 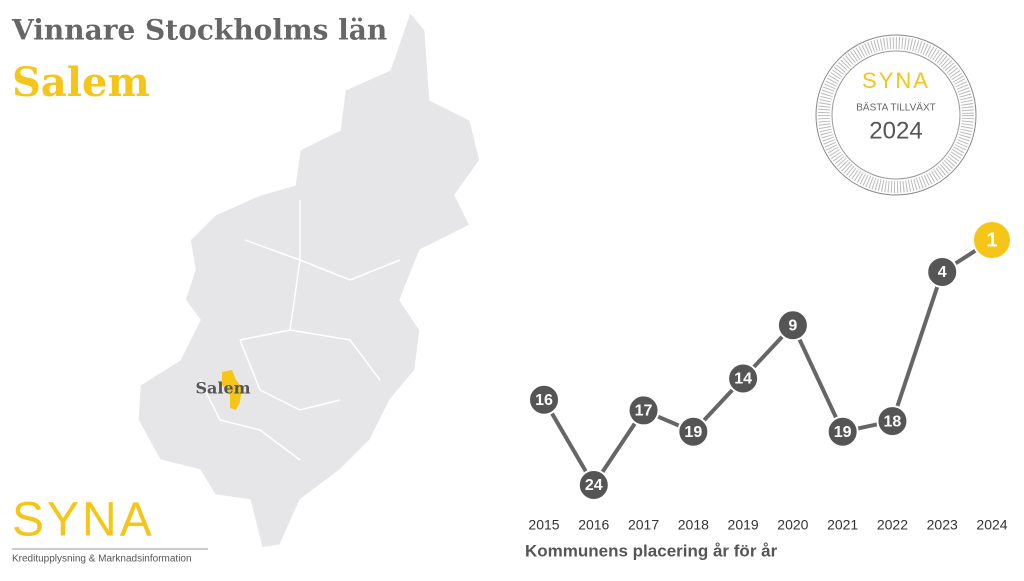 I want to click on badge-caption: BÄSTA TILLVÄXT, so click(x=895, y=108).